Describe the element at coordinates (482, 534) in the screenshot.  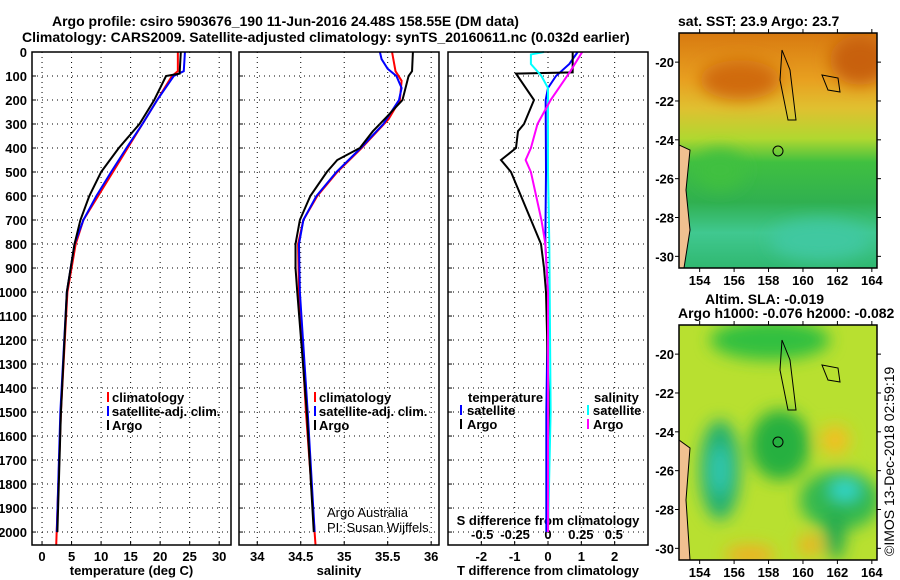
I see `x2-tick-label: -0.5` at that location.